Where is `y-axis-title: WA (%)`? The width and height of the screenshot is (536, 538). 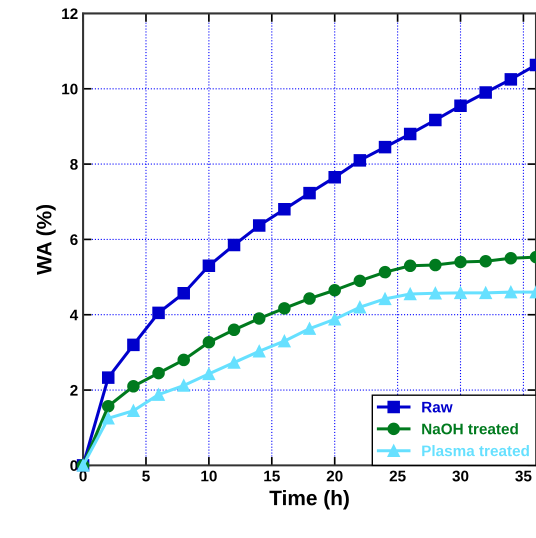
y-axis-title: WA (%) is located at coordinates (46, 239).